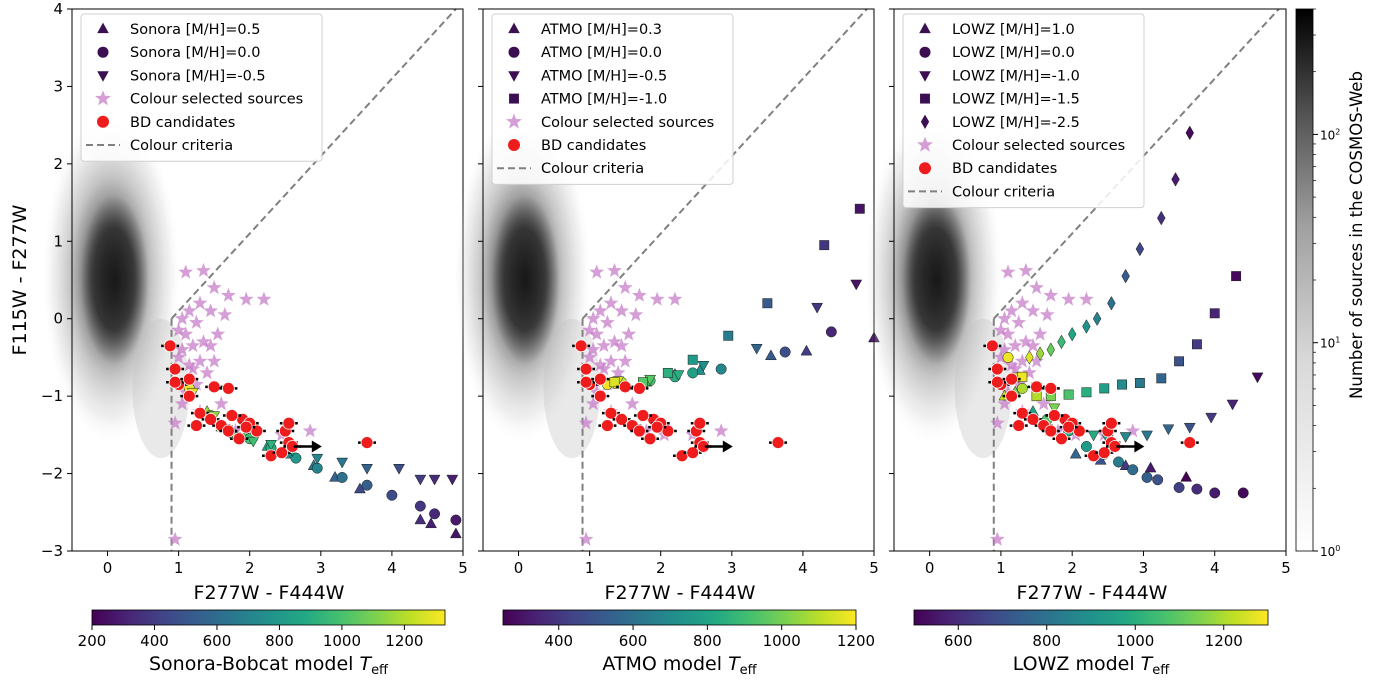 Image resolution: width=1395 pixels, height=683 pixels. I want to click on teff-colorbar-label: LOWZ model Teff, so click(1092, 665).